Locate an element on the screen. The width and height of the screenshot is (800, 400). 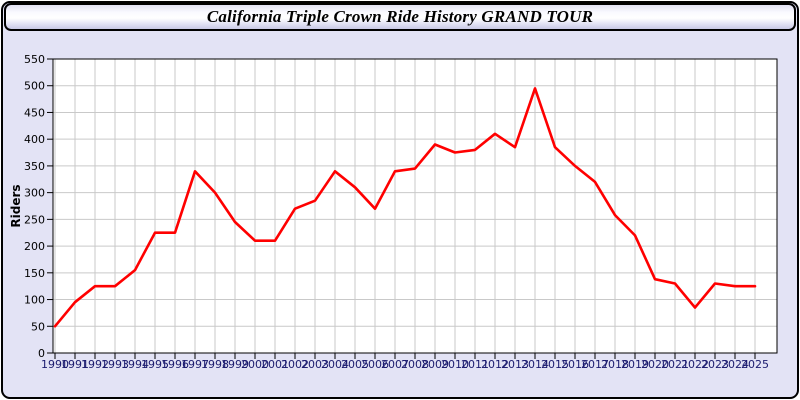
y-axis-tick-label: 200 is located at coordinates (34, 246).